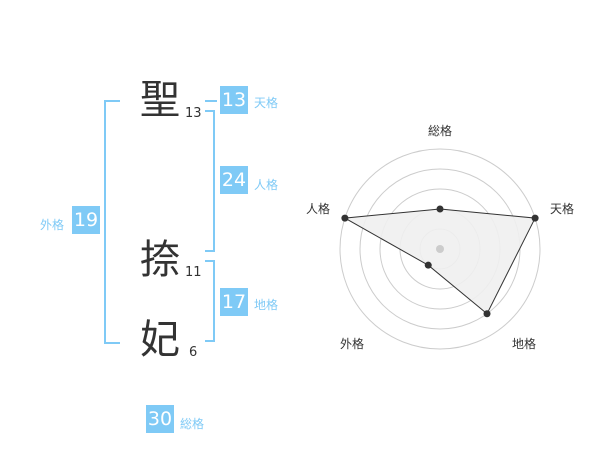  I want to click on gaikaku-bracket, so click(112, 222).